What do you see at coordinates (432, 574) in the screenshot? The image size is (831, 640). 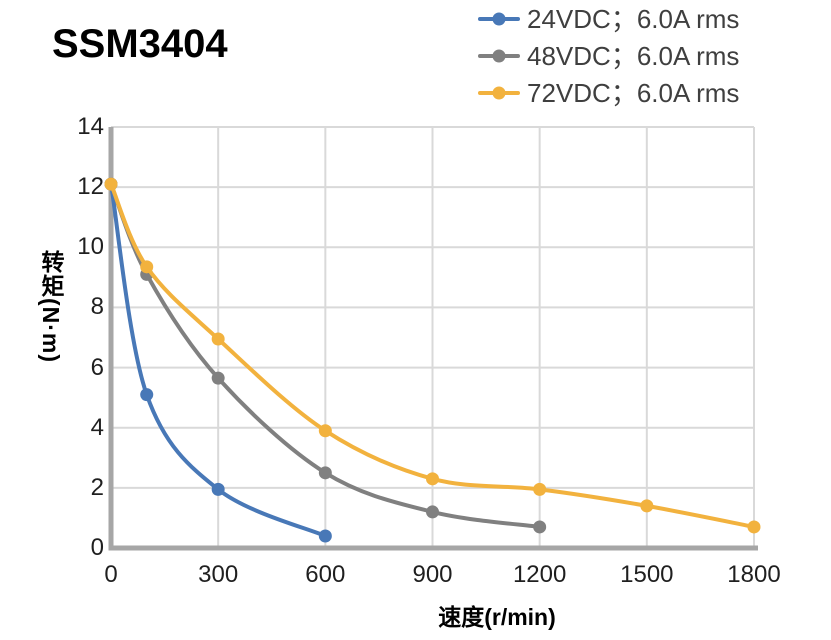 I see `x-tick-label: 900` at bounding box center [432, 574].